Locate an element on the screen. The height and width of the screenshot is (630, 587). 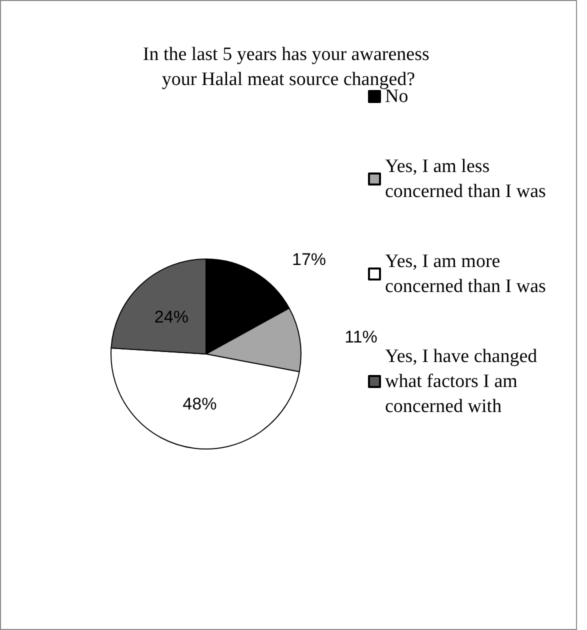
data-label: 24% is located at coordinates (171, 317).